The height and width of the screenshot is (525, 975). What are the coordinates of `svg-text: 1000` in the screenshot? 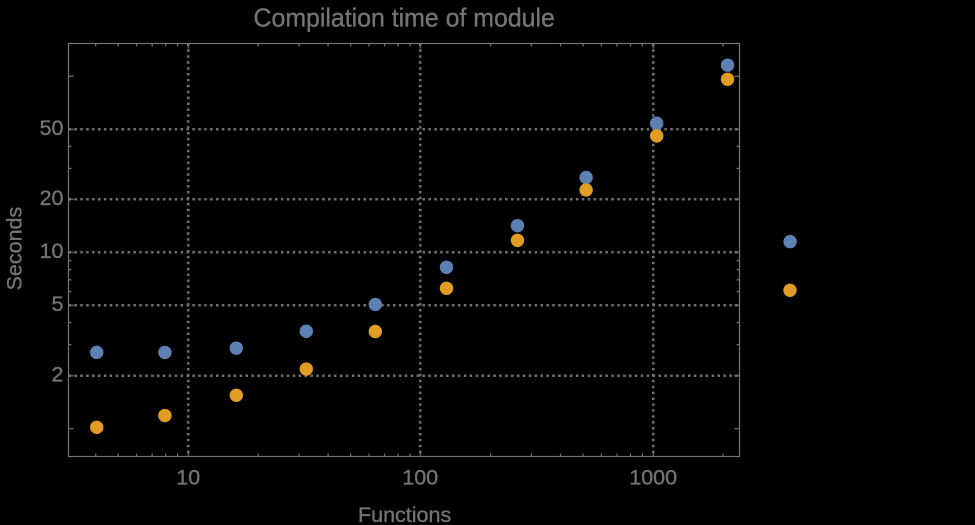 It's located at (653, 477).